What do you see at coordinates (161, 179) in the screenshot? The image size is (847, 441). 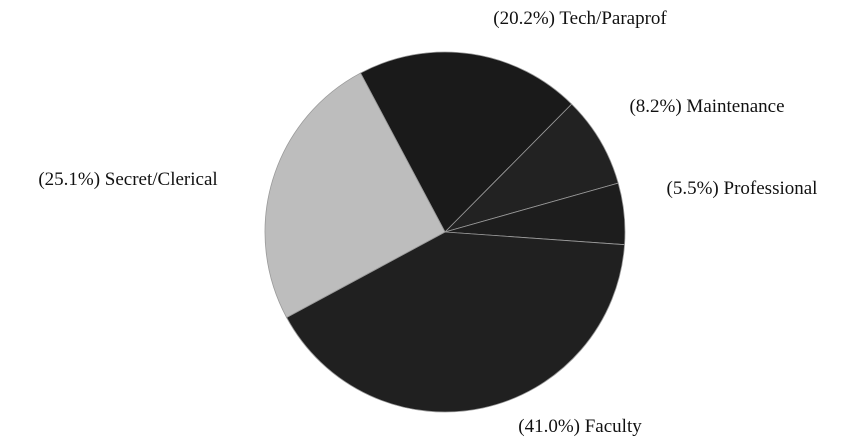 I see `slice-category: Secret/Clerical` at bounding box center [161, 179].